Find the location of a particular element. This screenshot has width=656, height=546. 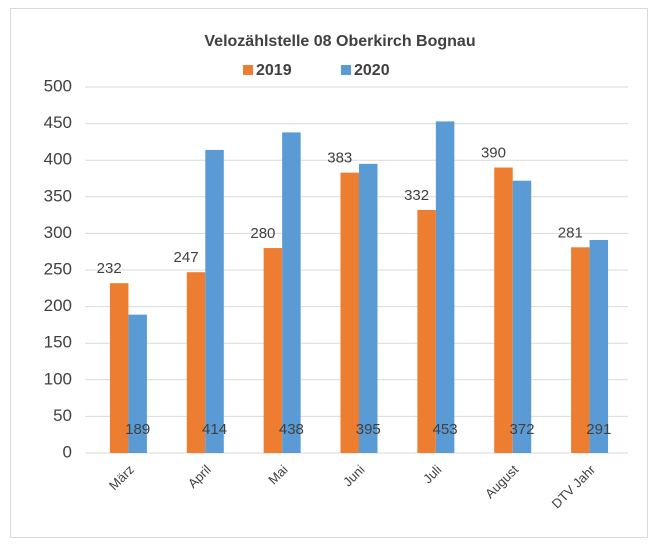

y-tick-label: 250 is located at coordinates (58, 268).